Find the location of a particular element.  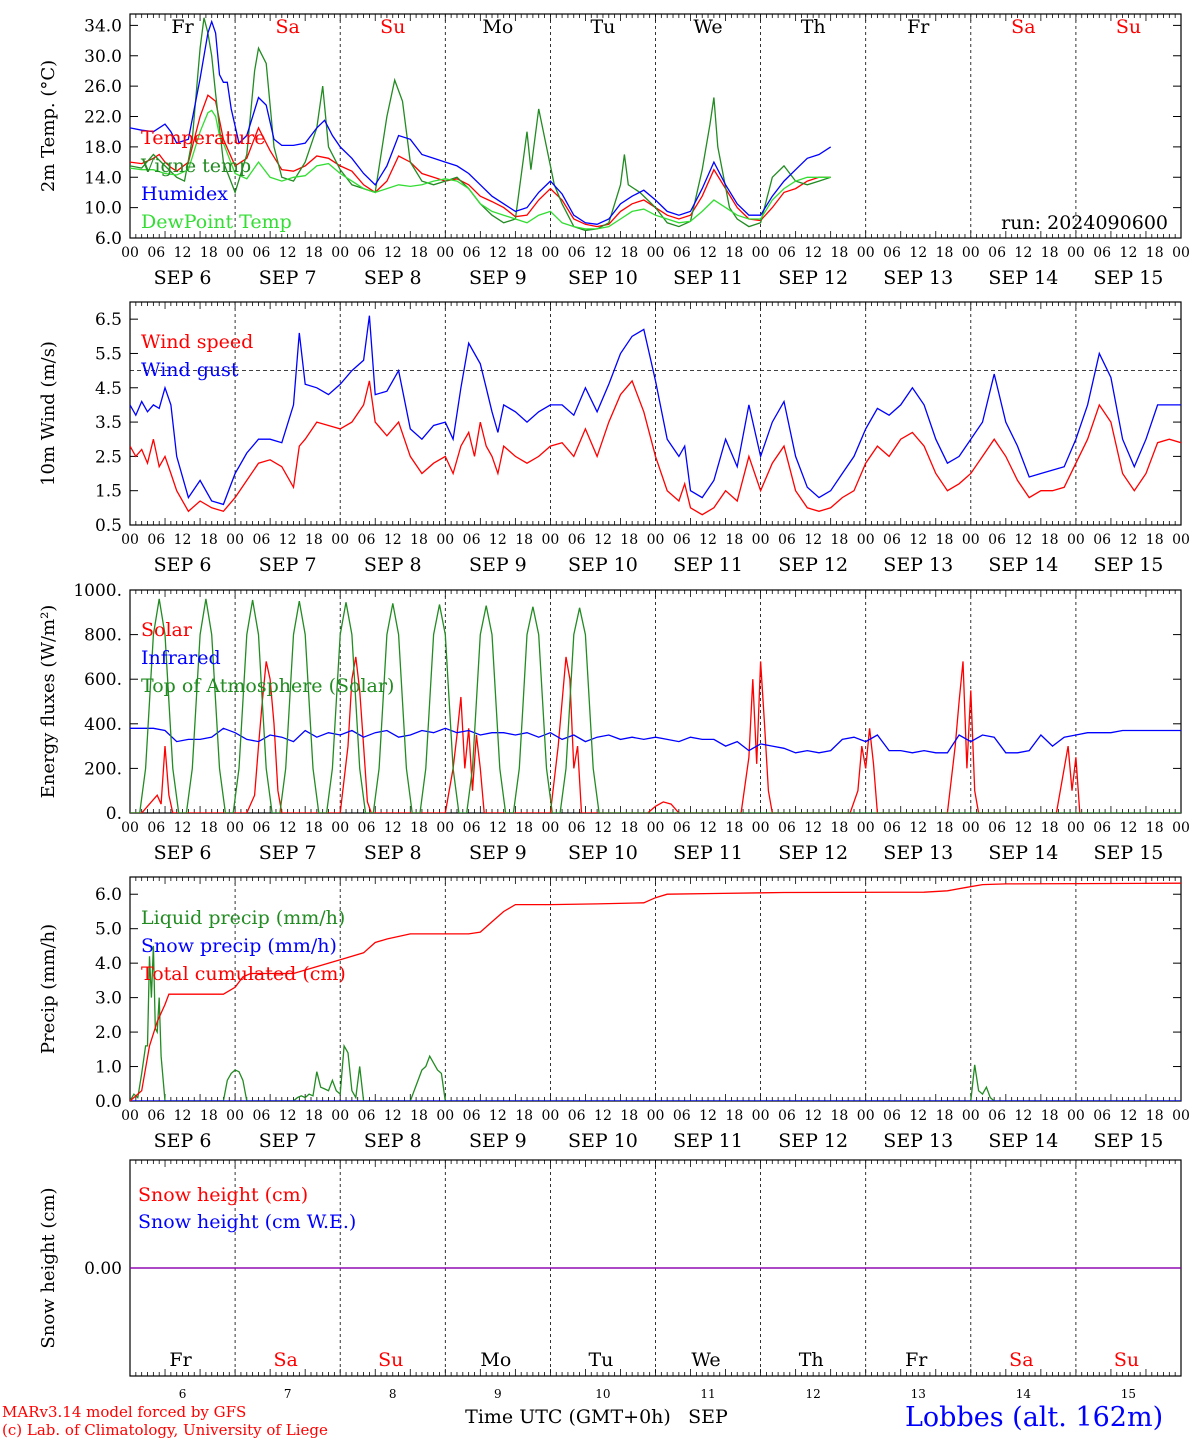

series-line-solar is located at coordinates (605, 734).